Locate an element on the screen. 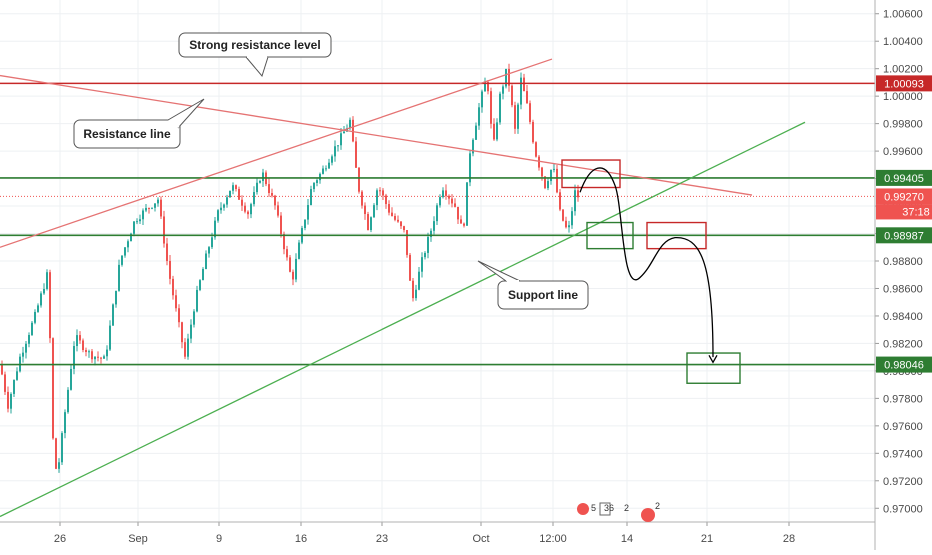 The height and width of the screenshot is (555, 932). y-tick-label: 0.99800 is located at coordinates (903, 125).